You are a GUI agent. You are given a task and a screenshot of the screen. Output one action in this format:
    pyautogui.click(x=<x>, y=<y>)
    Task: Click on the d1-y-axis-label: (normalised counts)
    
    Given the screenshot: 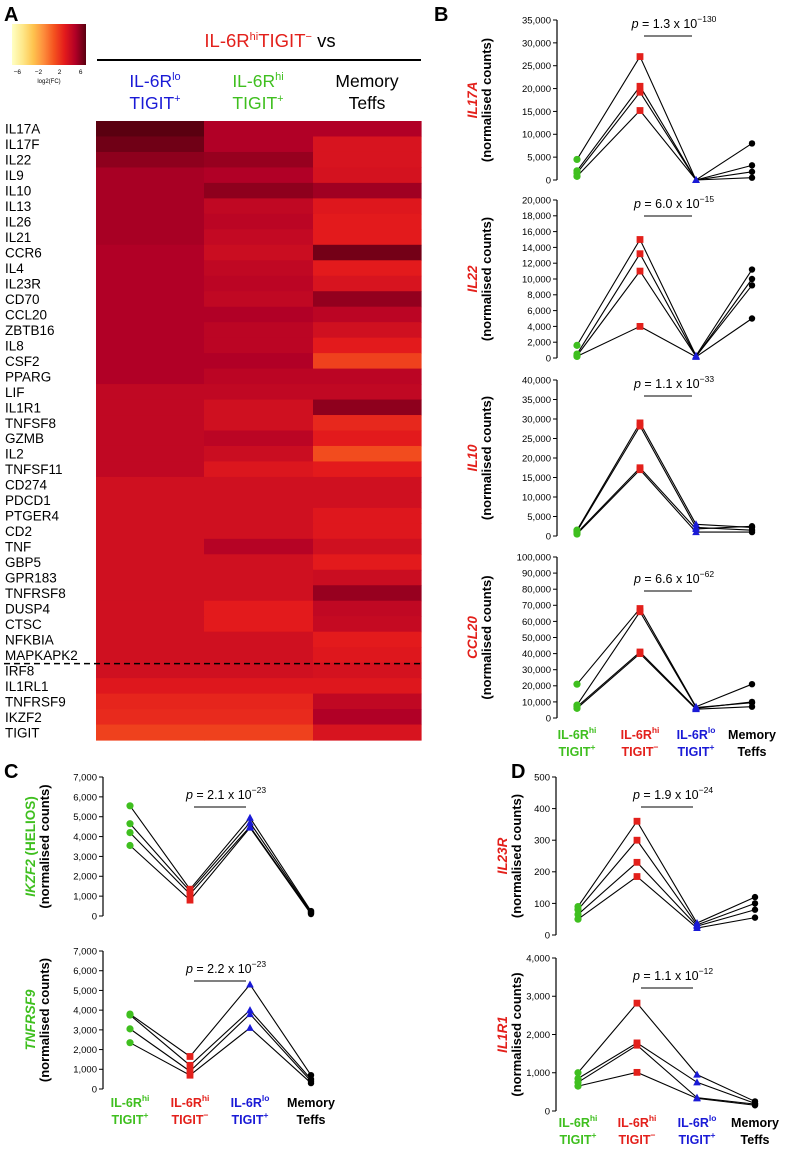 What is the action you would take?
    pyautogui.click(x=516, y=1034)
    